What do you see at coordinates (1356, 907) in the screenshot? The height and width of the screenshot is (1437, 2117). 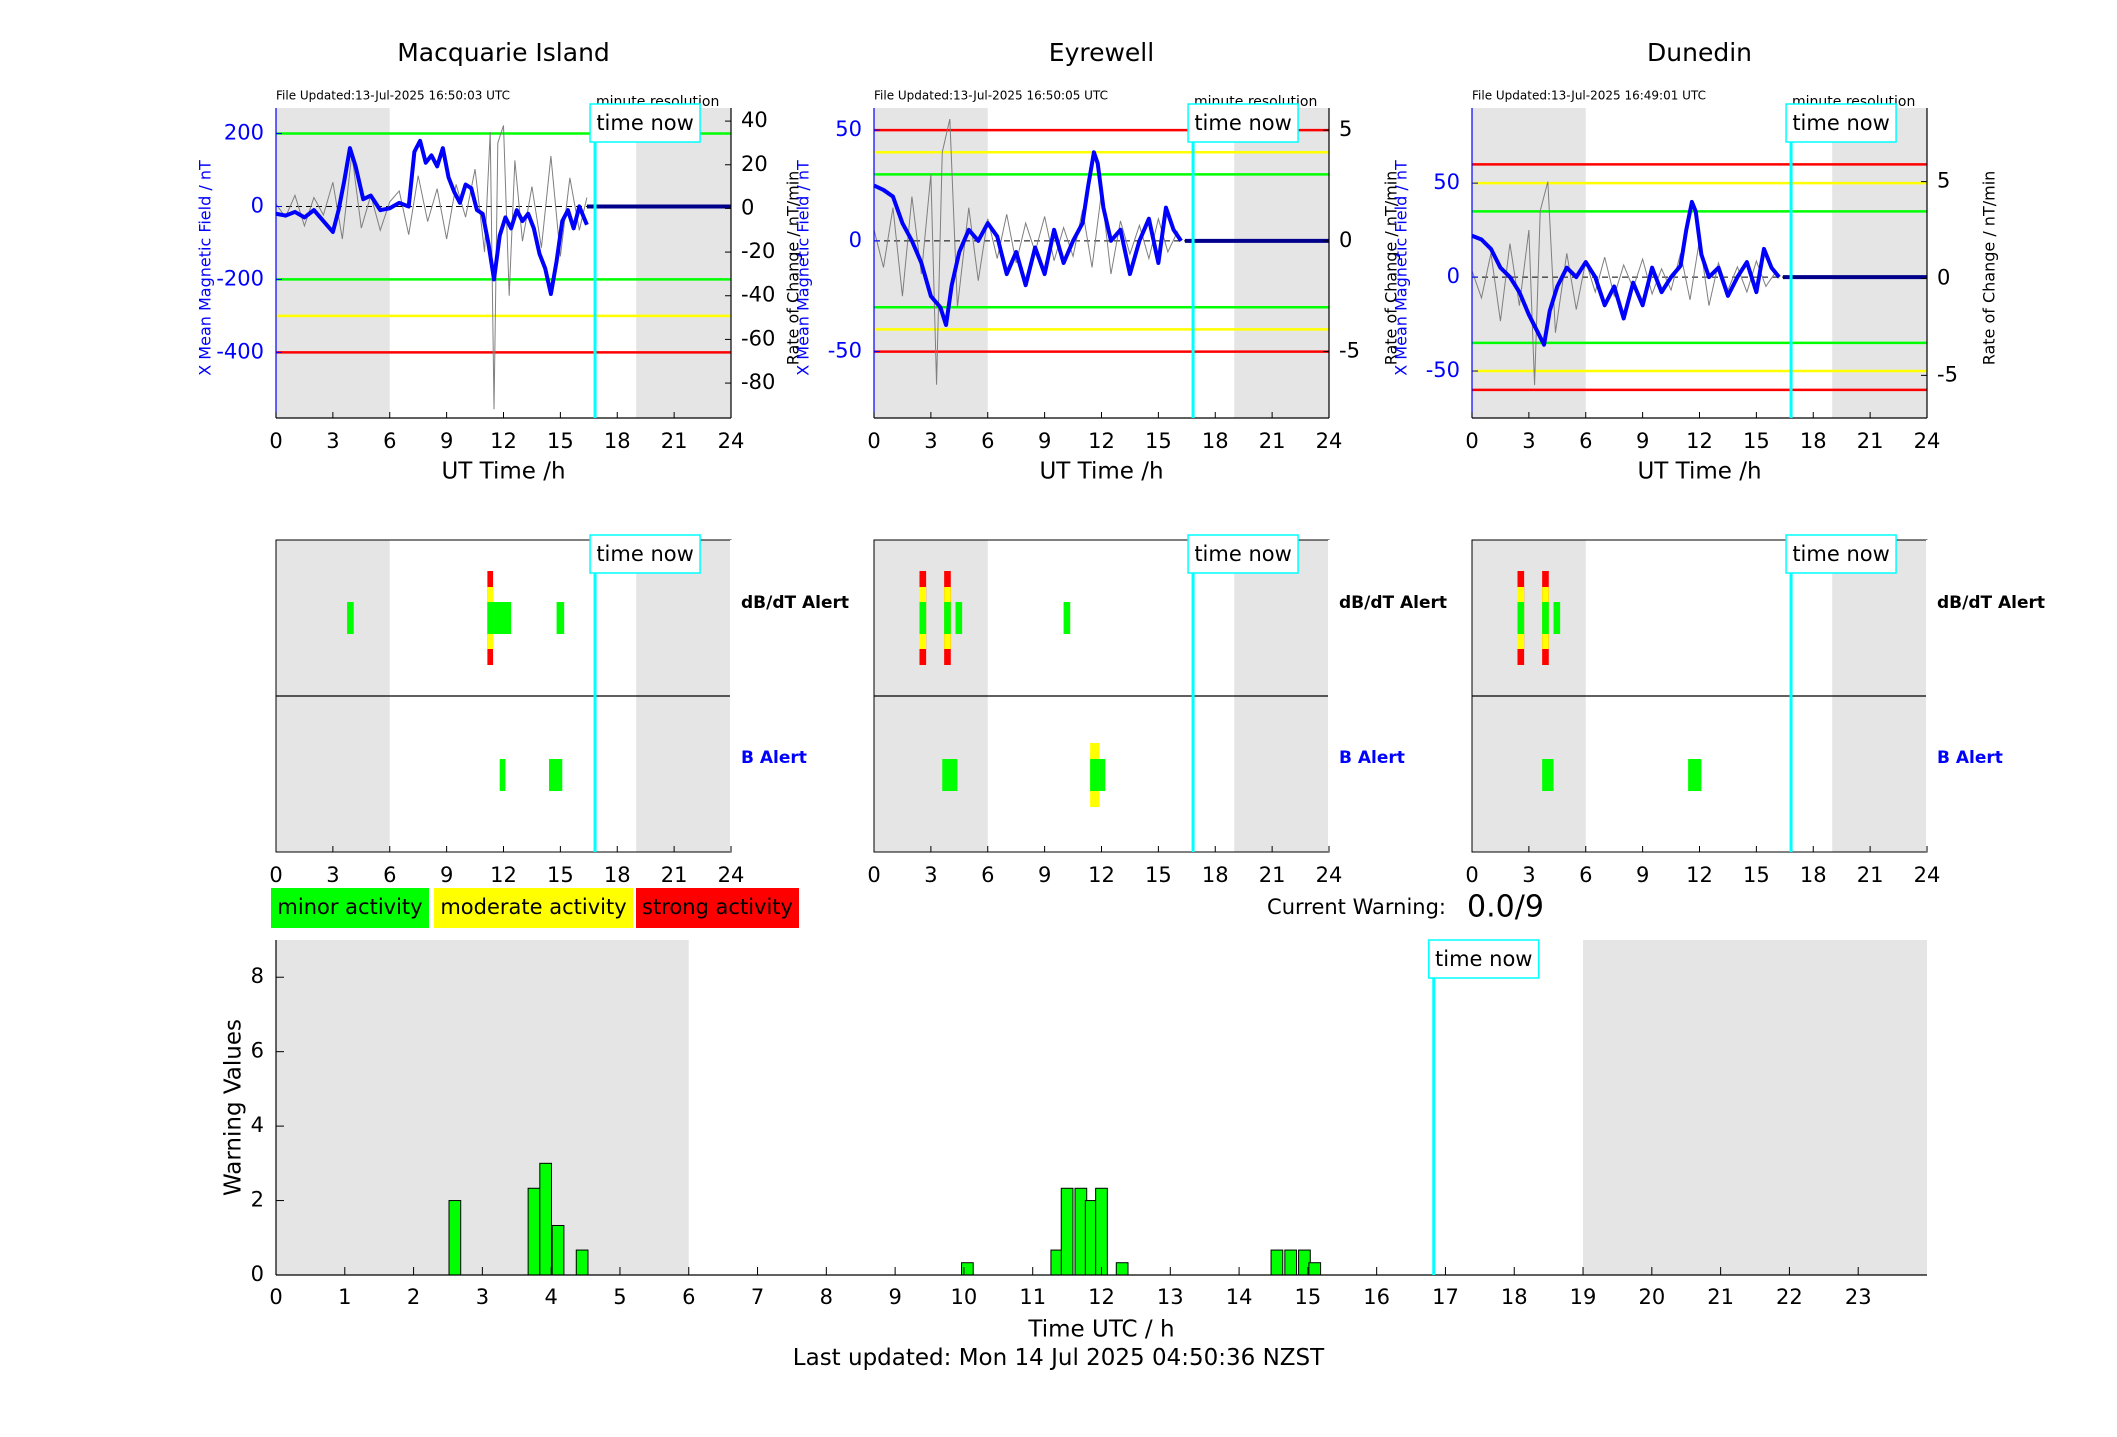 I see `current-warning-label: Current Warning:` at bounding box center [1356, 907].